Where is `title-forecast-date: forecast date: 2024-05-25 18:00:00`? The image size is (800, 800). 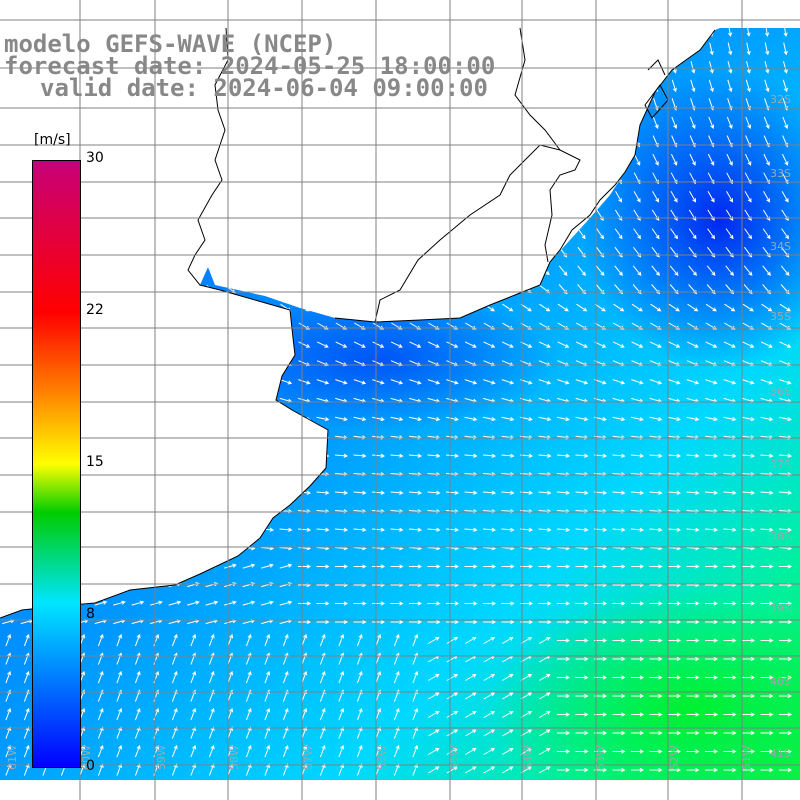 title-forecast-date: forecast date: 2024-05-25 18:00:00 is located at coordinates (250, 66).